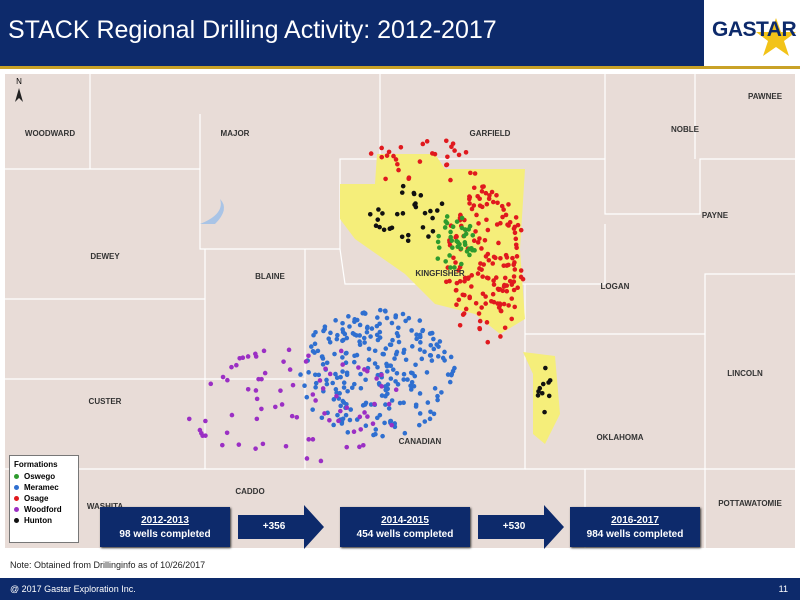 The width and height of the screenshot is (800, 600). What do you see at coordinates (46, 509) in the screenshot?
I see `legend-item: Woodford` at bounding box center [46, 509].